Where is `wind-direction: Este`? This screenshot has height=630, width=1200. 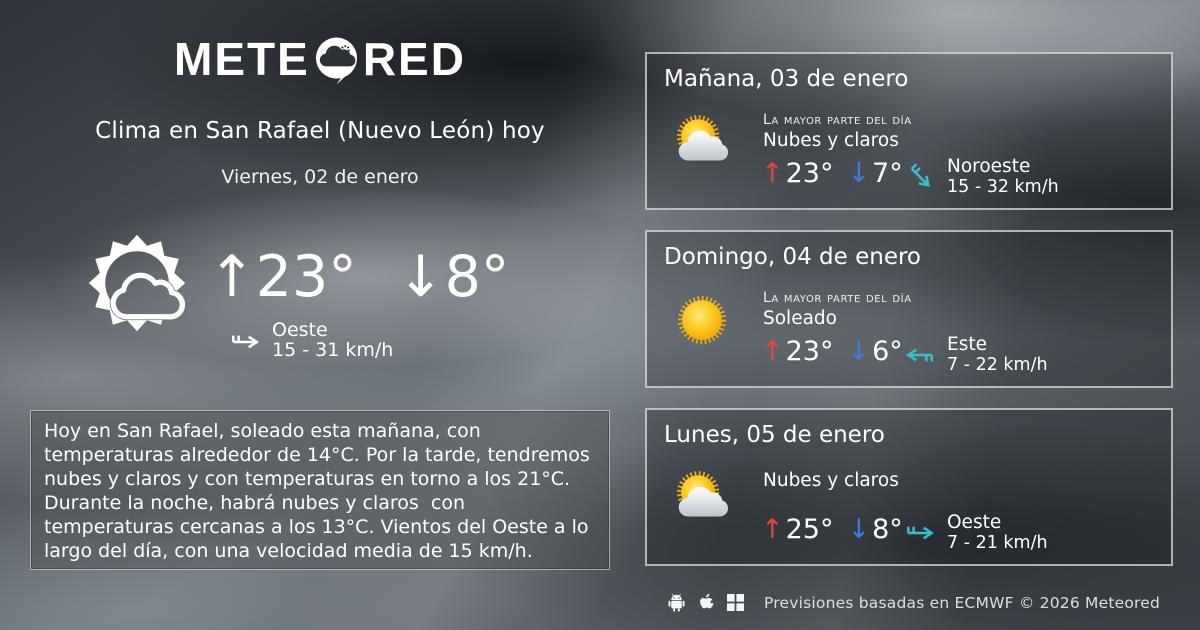 wind-direction: Este is located at coordinates (967, 344).